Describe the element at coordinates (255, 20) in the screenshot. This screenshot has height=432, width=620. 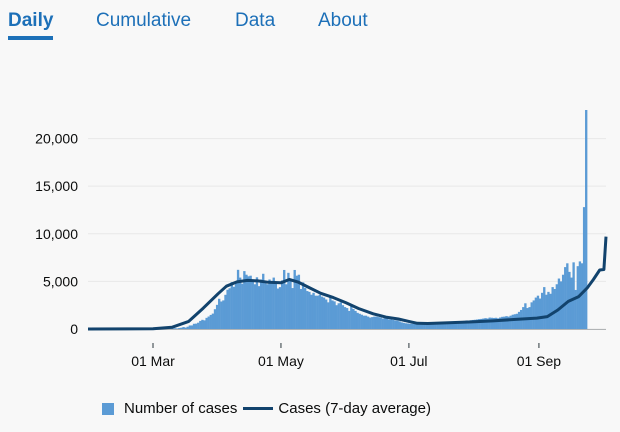
I see `tab-data: Data` at that location.